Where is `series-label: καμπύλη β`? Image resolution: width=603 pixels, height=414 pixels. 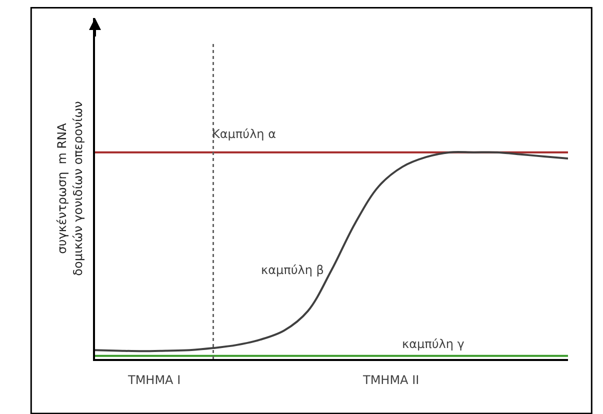 series-label: καμπύλη β is located at coordinates (292, 270).